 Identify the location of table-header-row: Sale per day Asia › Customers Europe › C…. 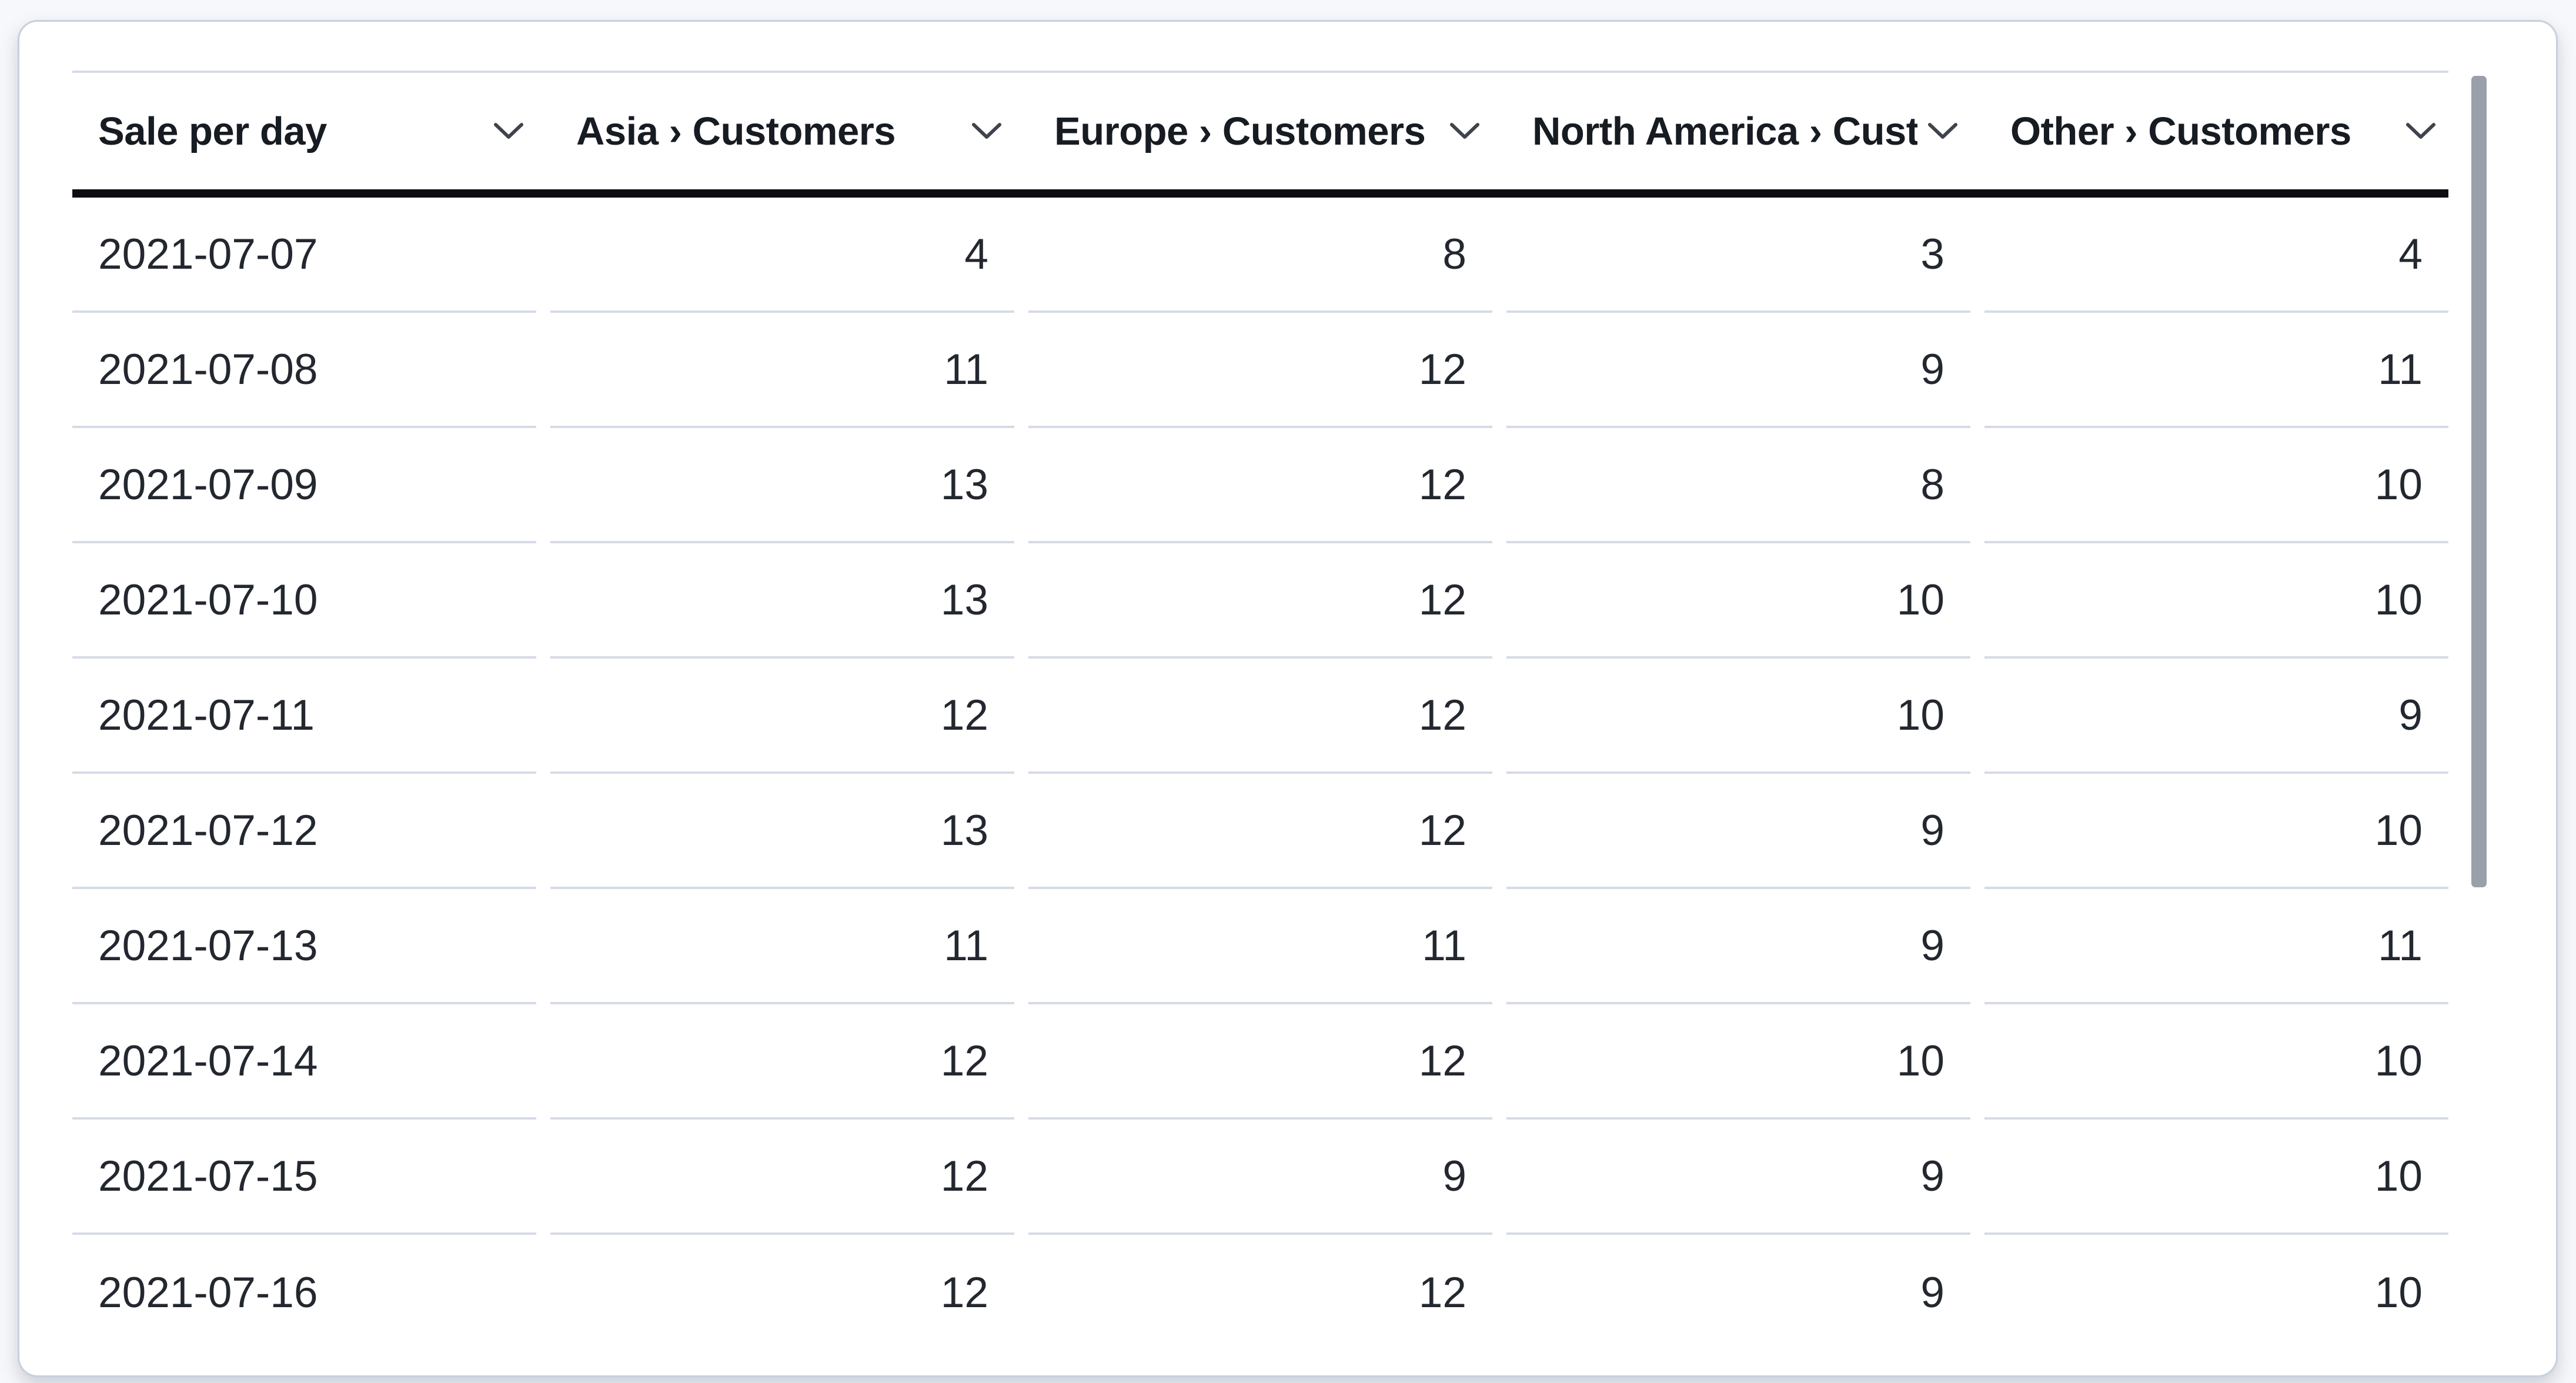
(1260, 134).